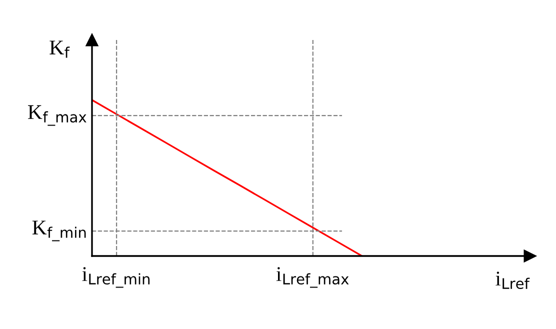 This screenshot has width=556, height=329. Describe the element at coordinates (116, 277) in the screenshot. I see `x-tick-label: i$_{Lref_min}$` at that location.